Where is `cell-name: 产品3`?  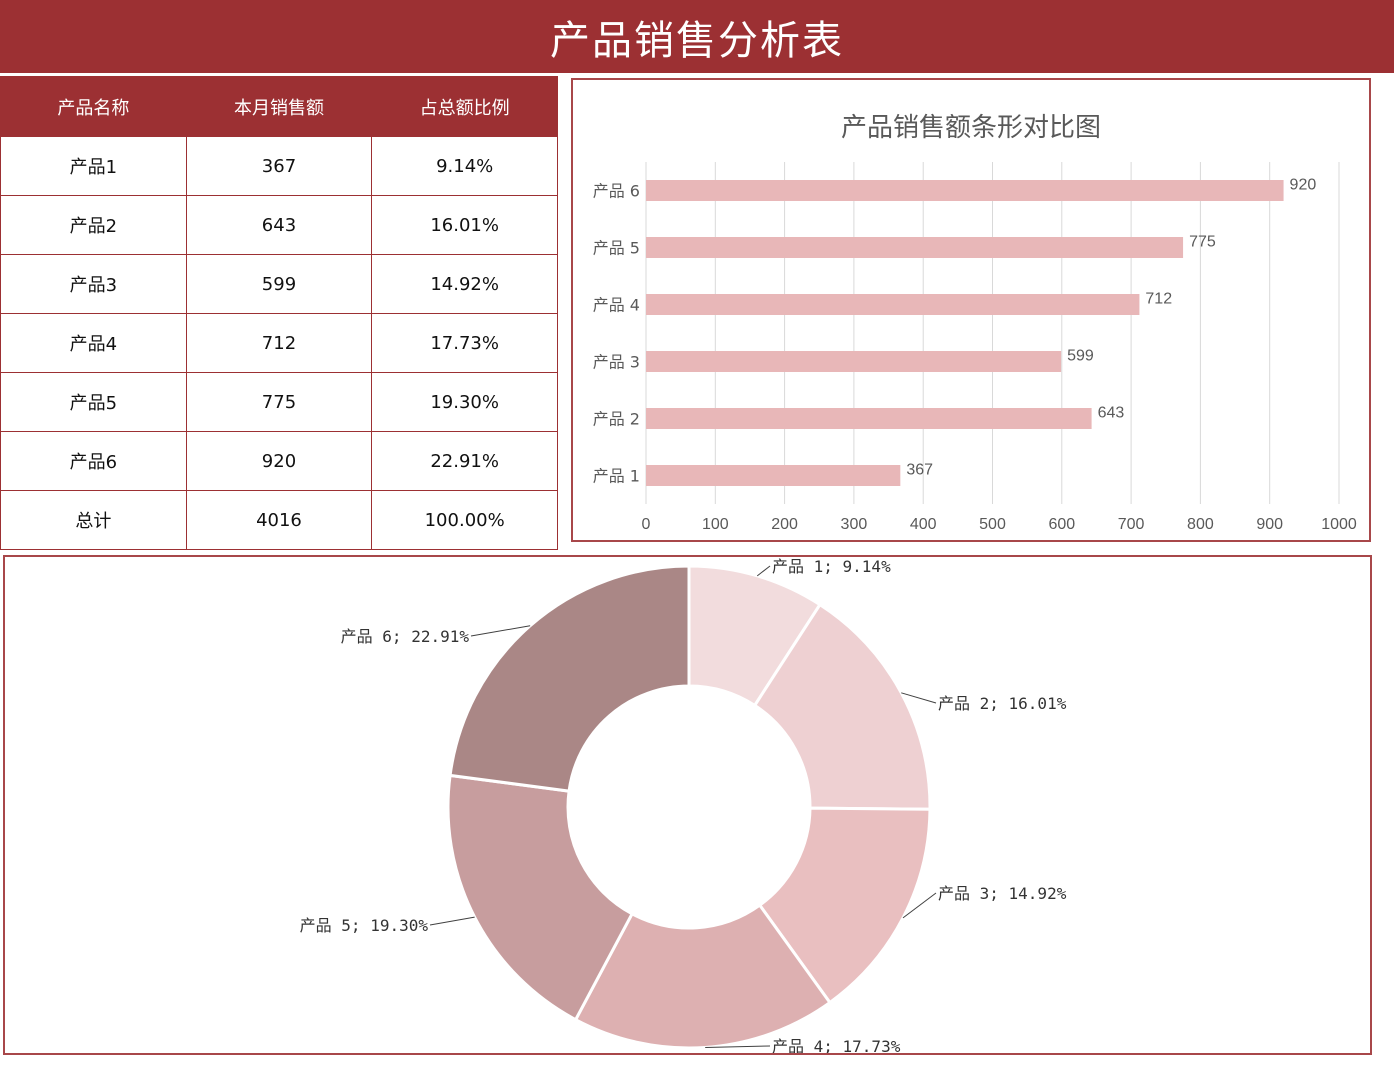 cell-name: 产品3 is located at coordinates (93, 284).